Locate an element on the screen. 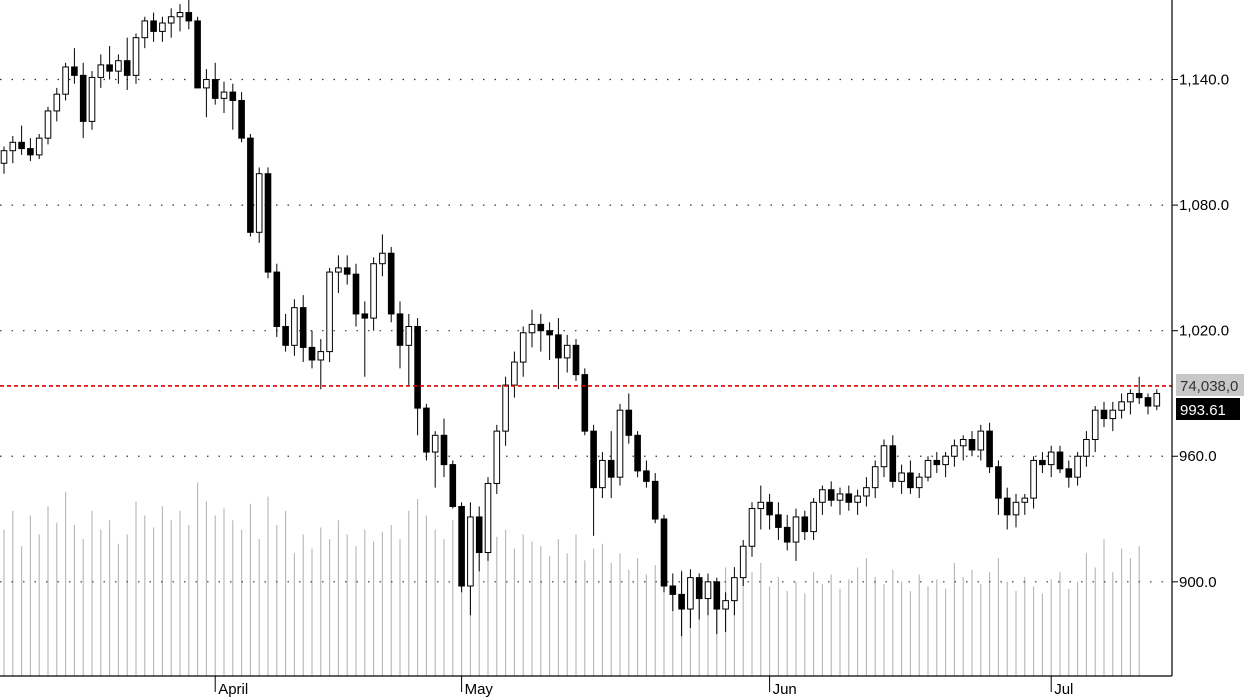  x-tick-label: Jul is located at coordinates (1063, 689).